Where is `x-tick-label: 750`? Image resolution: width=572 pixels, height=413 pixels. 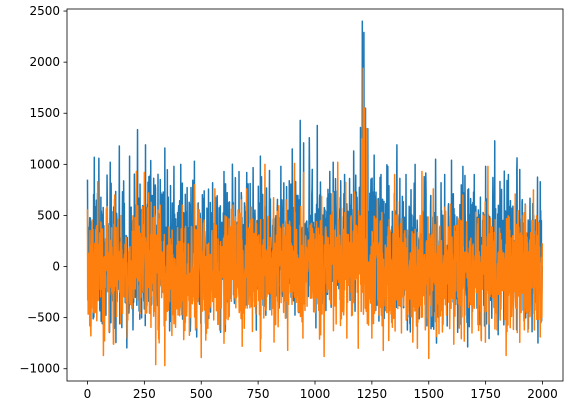 x-tick-label: 750 is located at coordinates (258, 394).